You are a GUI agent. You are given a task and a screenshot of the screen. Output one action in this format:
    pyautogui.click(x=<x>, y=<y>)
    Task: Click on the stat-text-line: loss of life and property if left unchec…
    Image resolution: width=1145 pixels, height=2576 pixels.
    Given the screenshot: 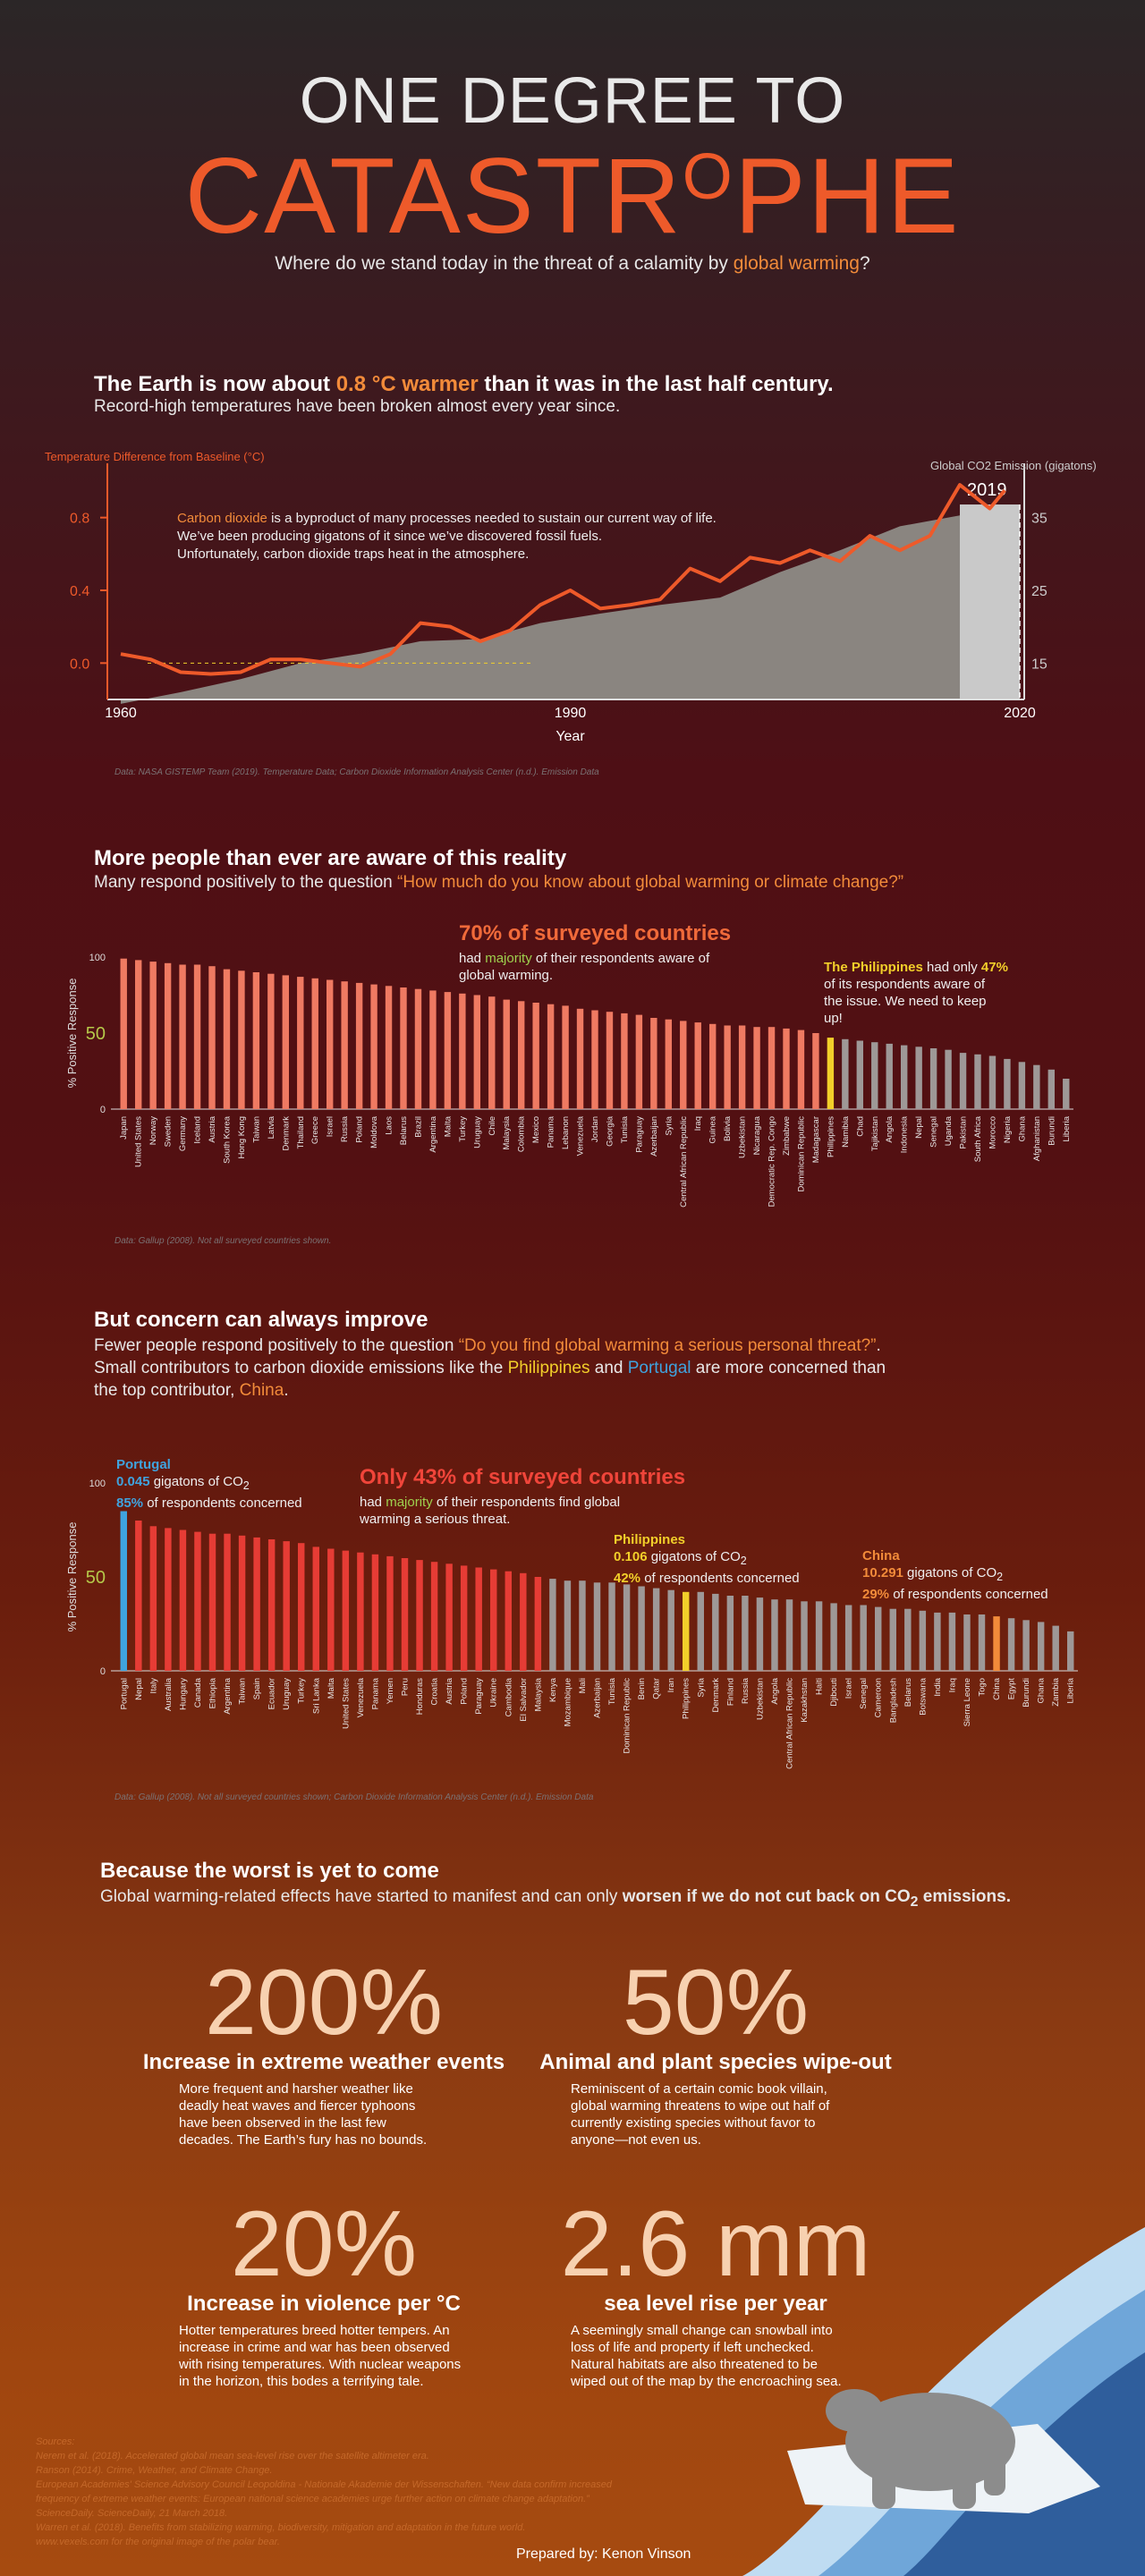 What is the action you would take?
    pyautogui.click(x=692, y=2347)
    